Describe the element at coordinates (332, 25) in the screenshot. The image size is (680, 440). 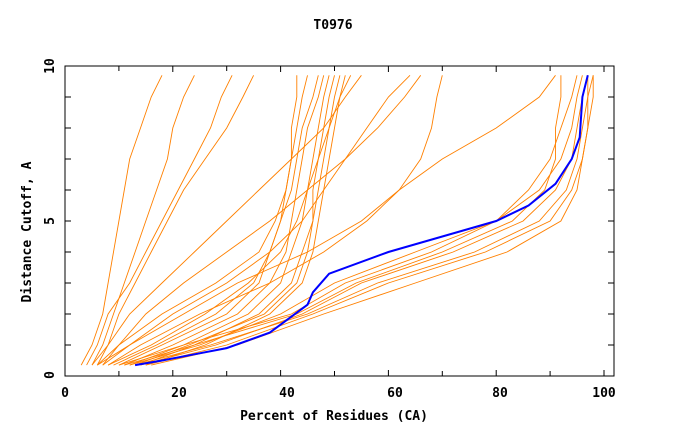
I see `chart-title: T0976` at that location.